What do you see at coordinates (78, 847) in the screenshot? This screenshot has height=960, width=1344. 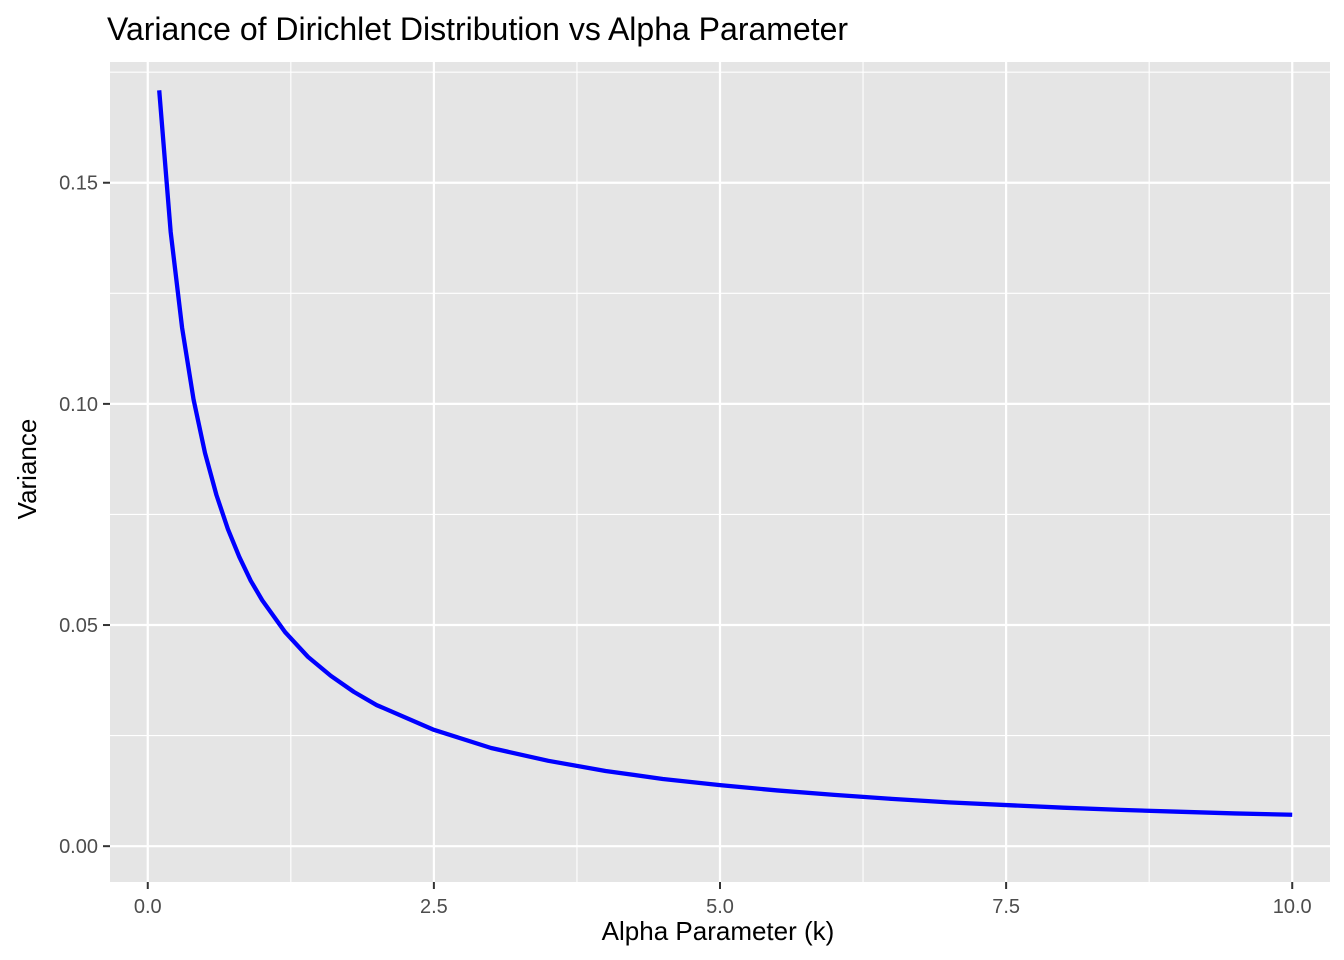 I see `y-tick-label: 0.00` at bounding box center [78, 847].